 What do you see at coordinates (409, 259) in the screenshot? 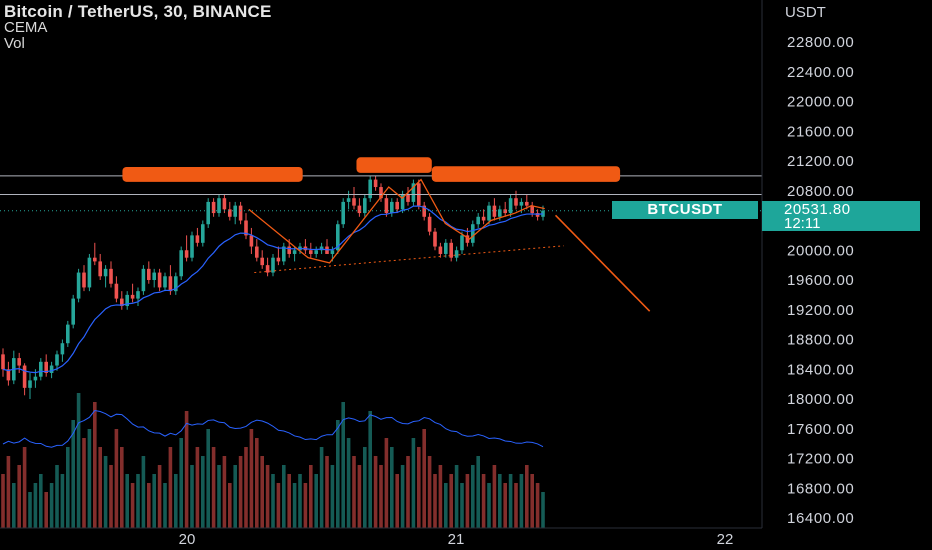
I see `support-trendline` at bounding box center [409, 259].